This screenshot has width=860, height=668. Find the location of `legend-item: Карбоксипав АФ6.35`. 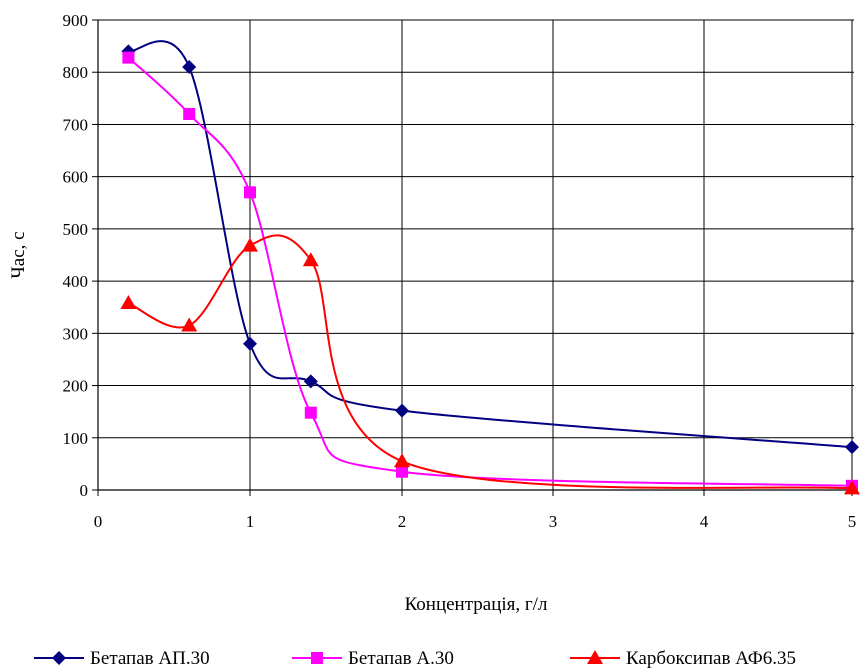

legend-item: Карбоксипав АФ6.35 is located at coordinates (683, 658).